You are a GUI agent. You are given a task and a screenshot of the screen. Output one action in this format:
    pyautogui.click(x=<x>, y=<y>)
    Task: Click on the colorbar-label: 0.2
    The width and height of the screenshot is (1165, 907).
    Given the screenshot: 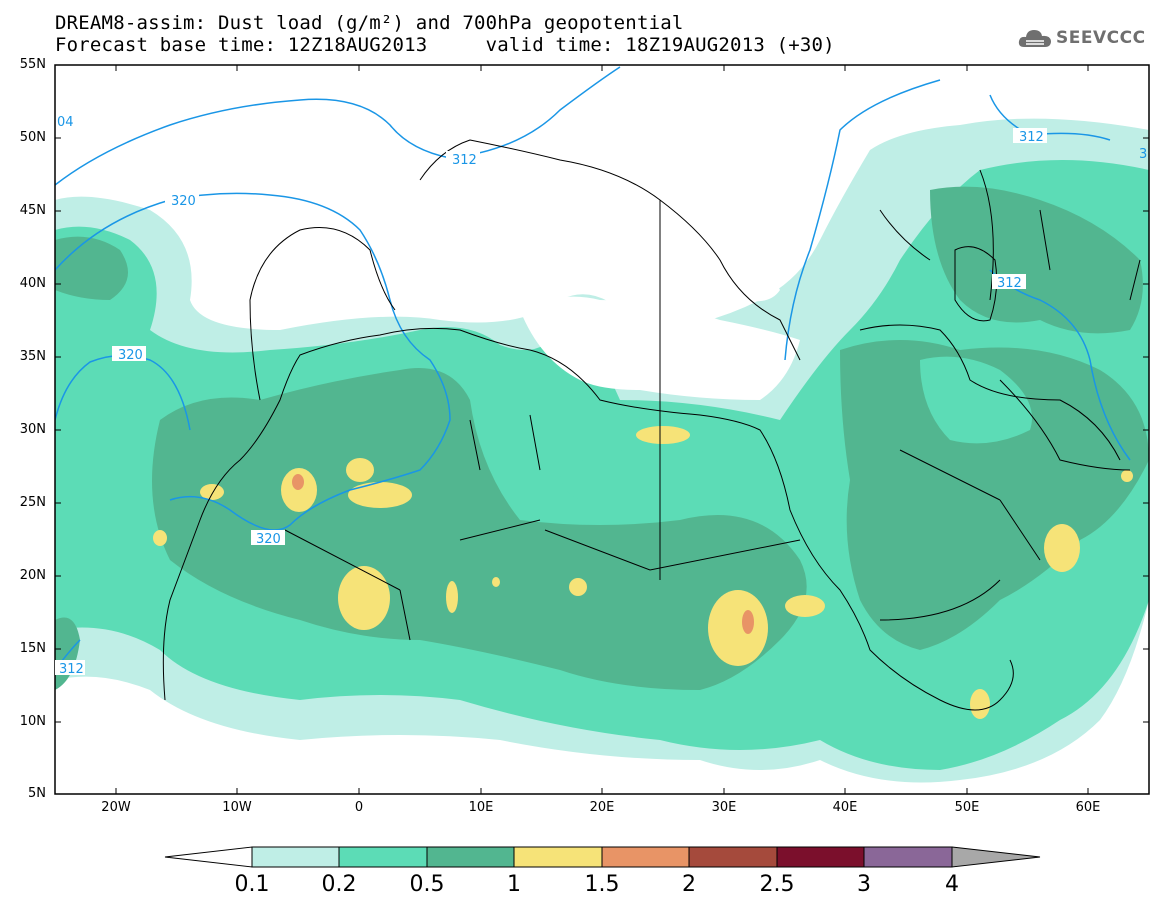 What is the action you would take?
    pyautogui.click(x=339, y=884)
    